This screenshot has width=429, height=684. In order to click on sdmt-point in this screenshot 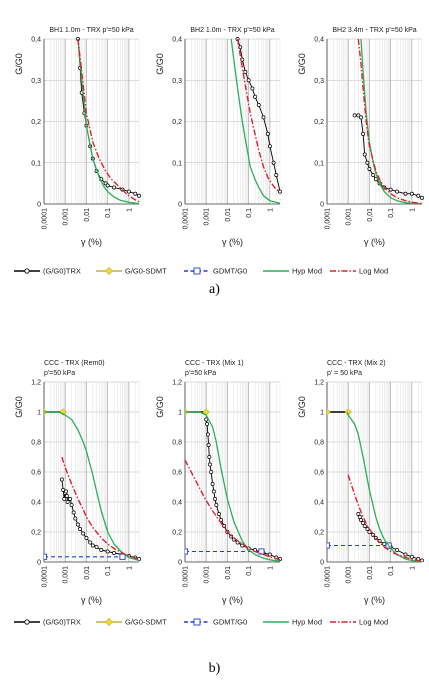, I will do `click(329, 412)`.